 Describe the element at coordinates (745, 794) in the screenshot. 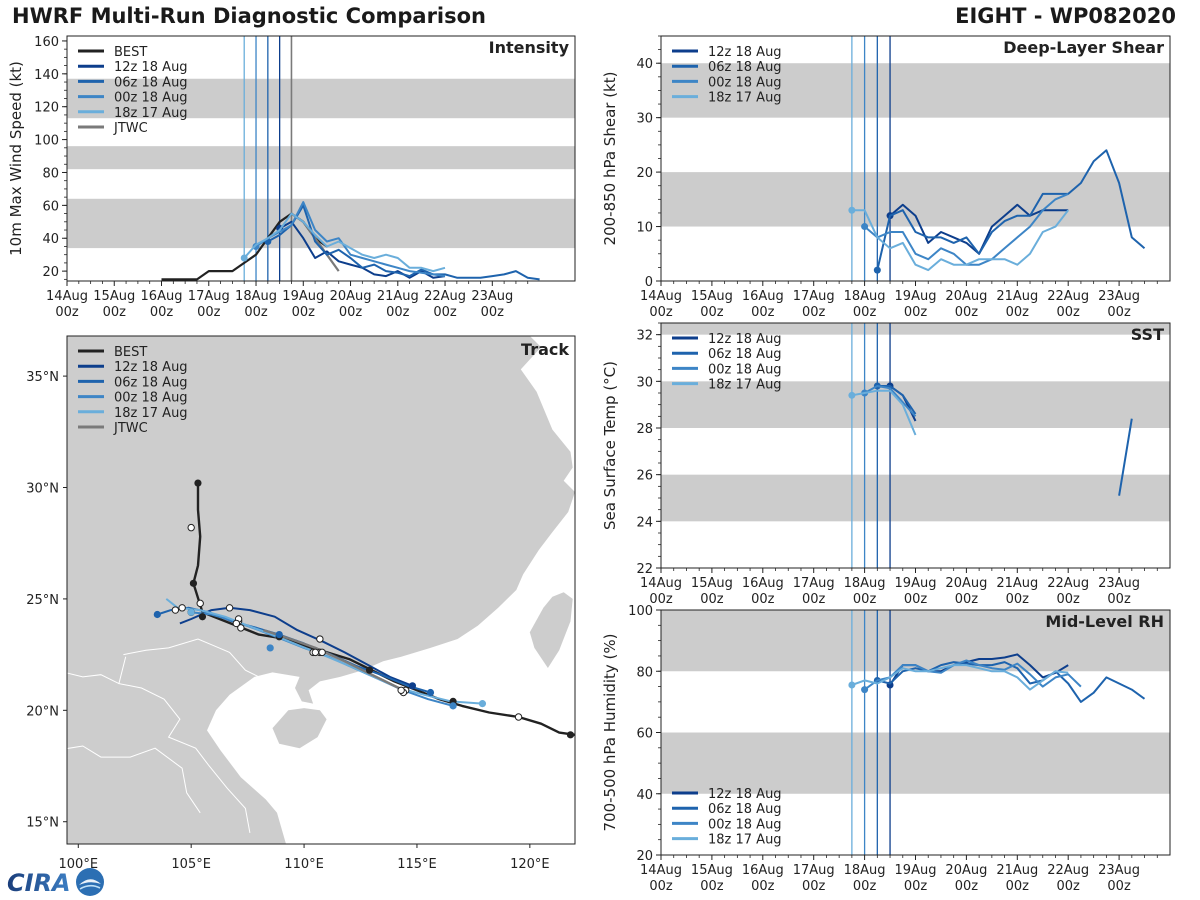

I see `rh-legend-entry-12z-18-aug: 12z 18 Aug` at that location.